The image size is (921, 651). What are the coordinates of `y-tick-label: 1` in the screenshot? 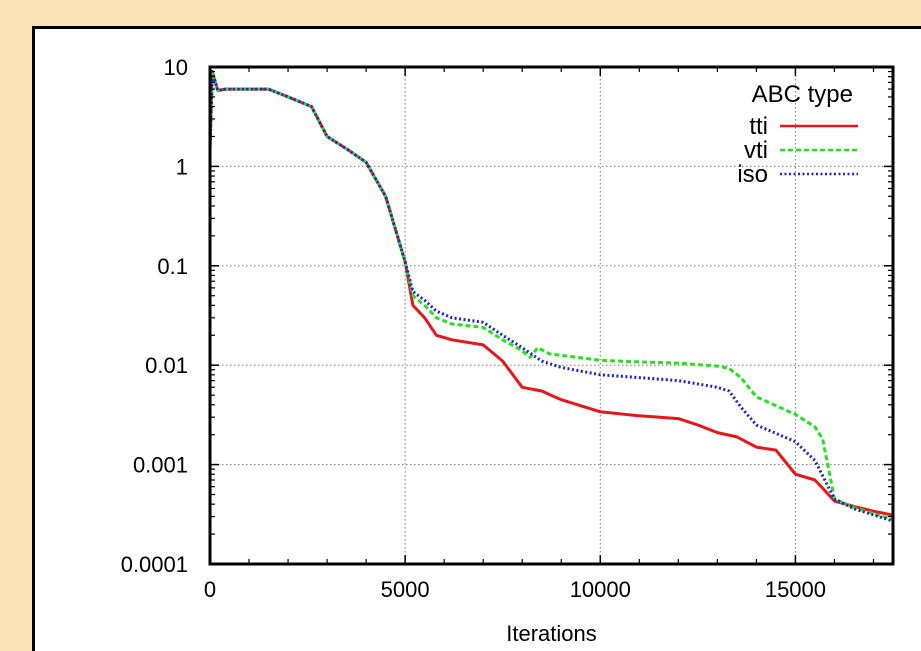 It's located at (182, 166).